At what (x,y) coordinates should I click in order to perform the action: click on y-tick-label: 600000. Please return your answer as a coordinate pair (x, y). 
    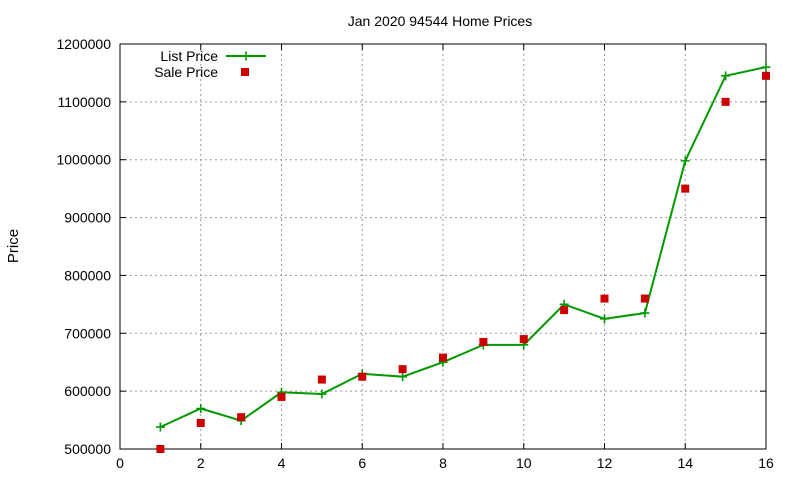
    Looking at the image, I should click on (87, 391).